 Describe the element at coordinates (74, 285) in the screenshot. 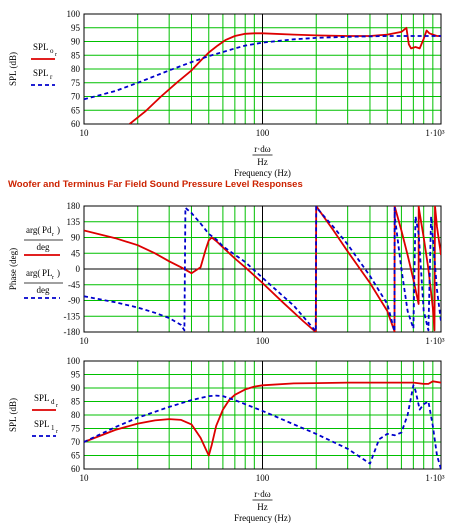

I see `y-tick-label: -45` at that location.